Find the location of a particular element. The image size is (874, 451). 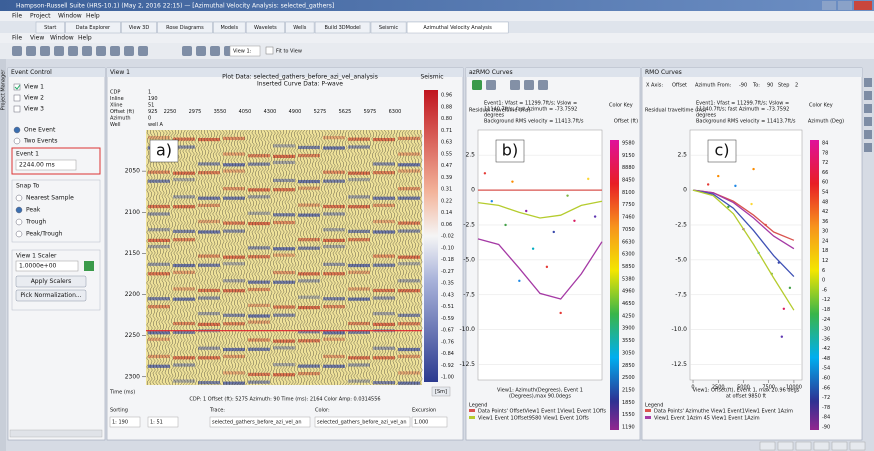

scrollbar is located at coordinates (56, 433).